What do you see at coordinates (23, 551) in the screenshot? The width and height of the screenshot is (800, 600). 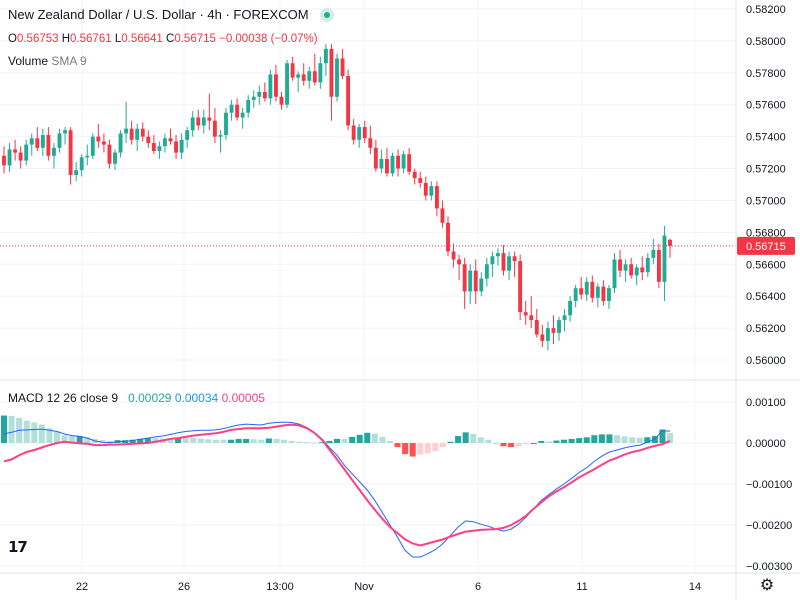 I see `tradingview-logo-icon: 17` at bounding box center [23, 551].